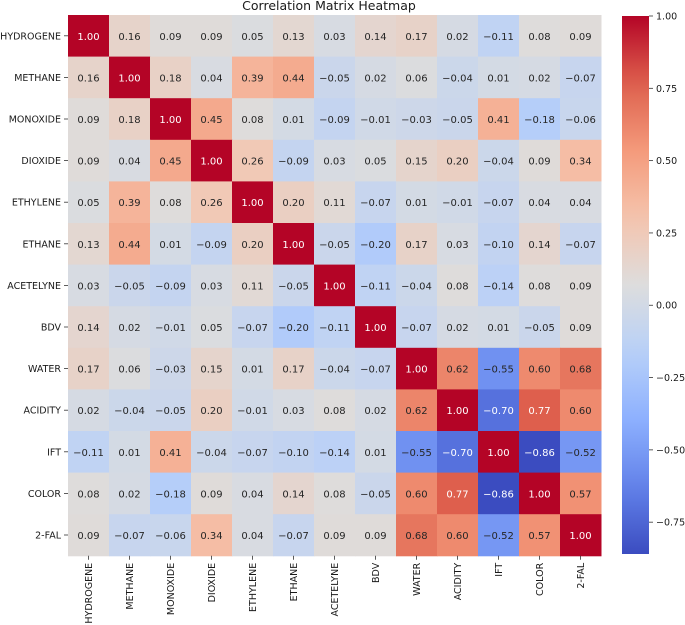 This screenshot has height=625, width=685. I want to click on cell-value-label: −0.07, so click(252, 453).